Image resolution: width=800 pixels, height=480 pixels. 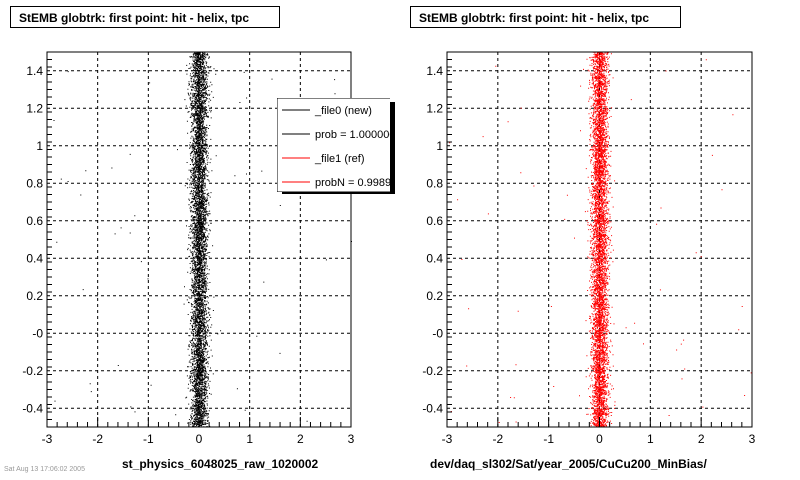 What do you see at coordinates (333, 145) in the screenshot?
I see `legend-box` at bounding box center [333, 145].